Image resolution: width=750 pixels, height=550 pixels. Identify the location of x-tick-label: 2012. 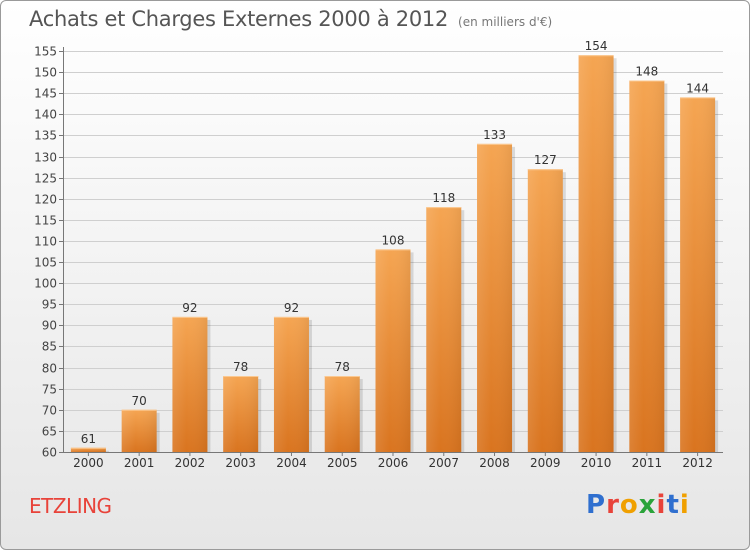
(697, 463).